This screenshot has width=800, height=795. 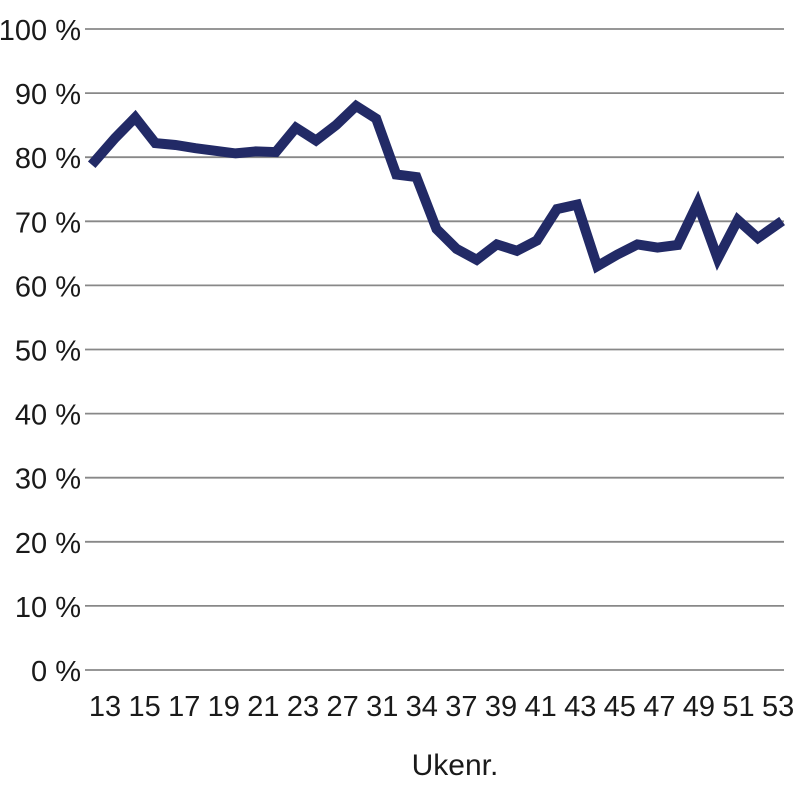 I want to click on x-axis-tick-label: 37, so click(x=461, y=707).